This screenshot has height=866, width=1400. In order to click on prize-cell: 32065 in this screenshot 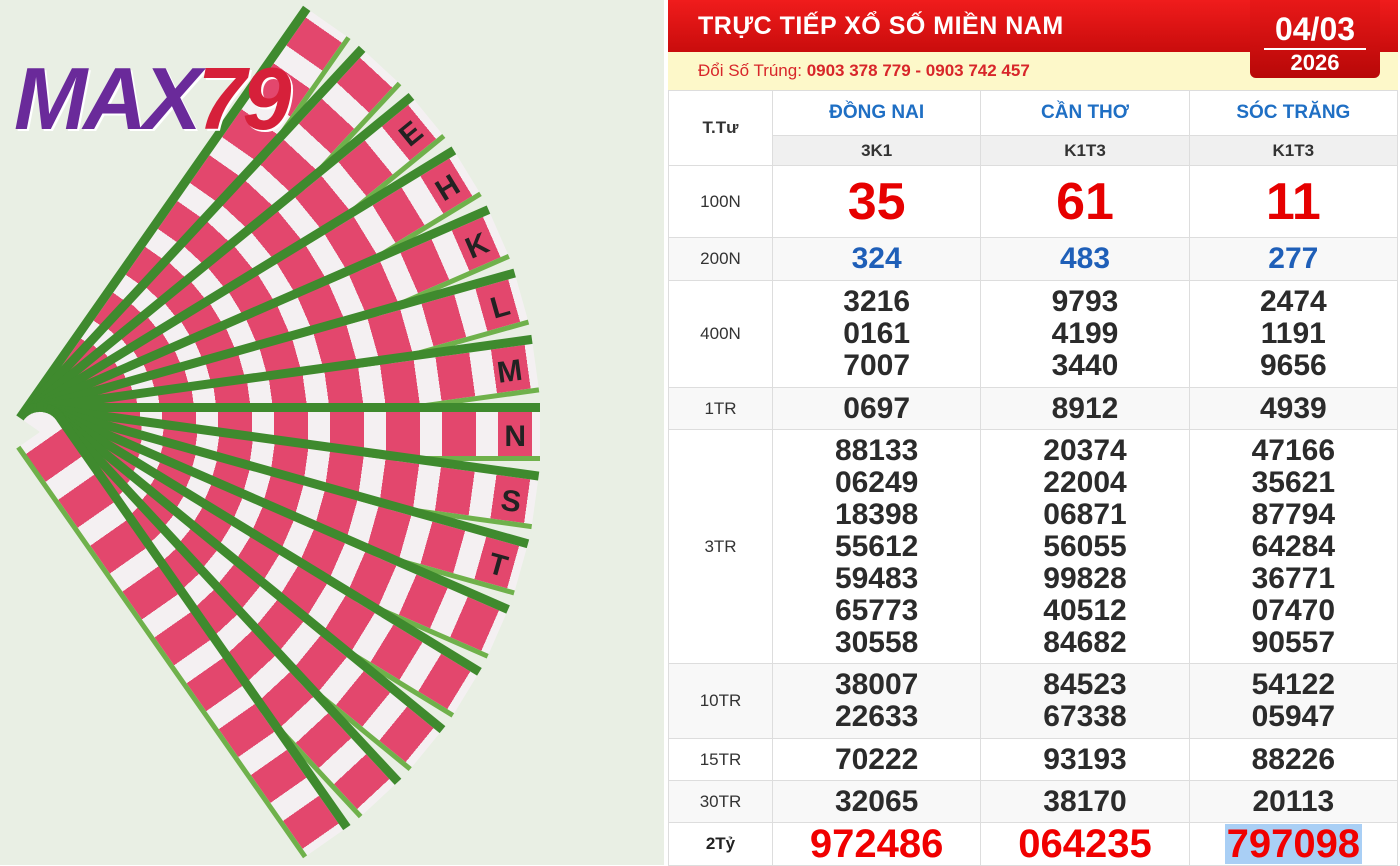, I will do `click(876, 801)`.